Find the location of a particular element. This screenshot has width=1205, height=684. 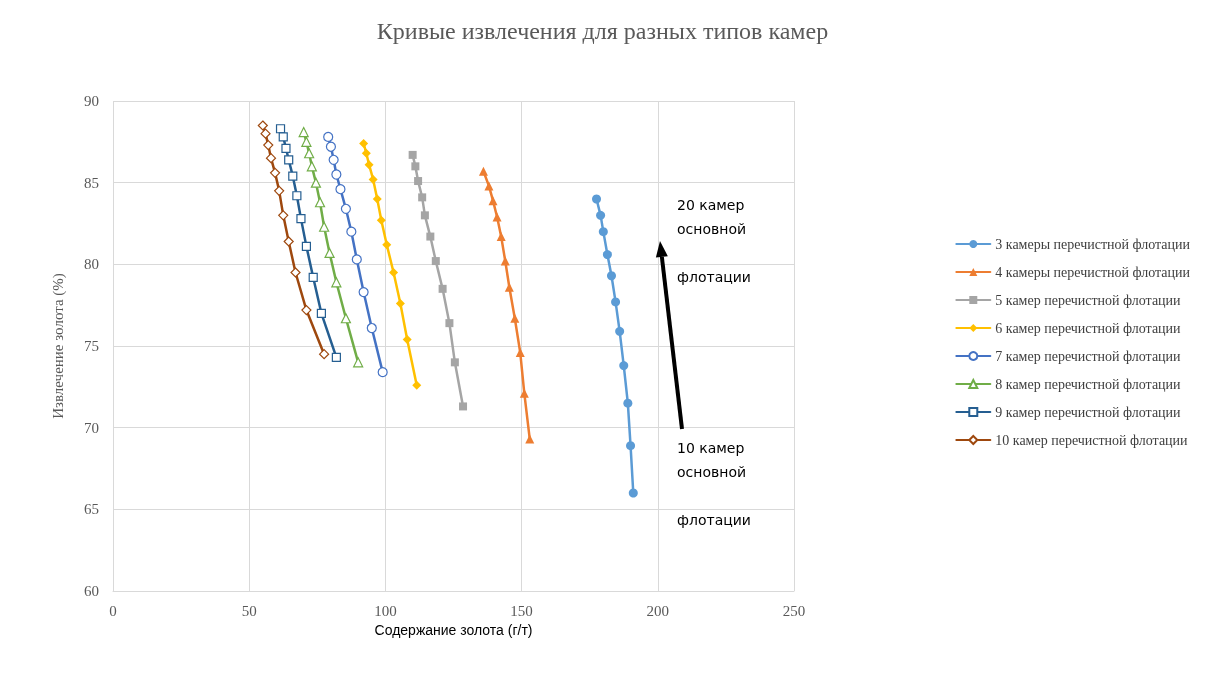

x-tick-label: 150 is located at coordinates (521, 610).